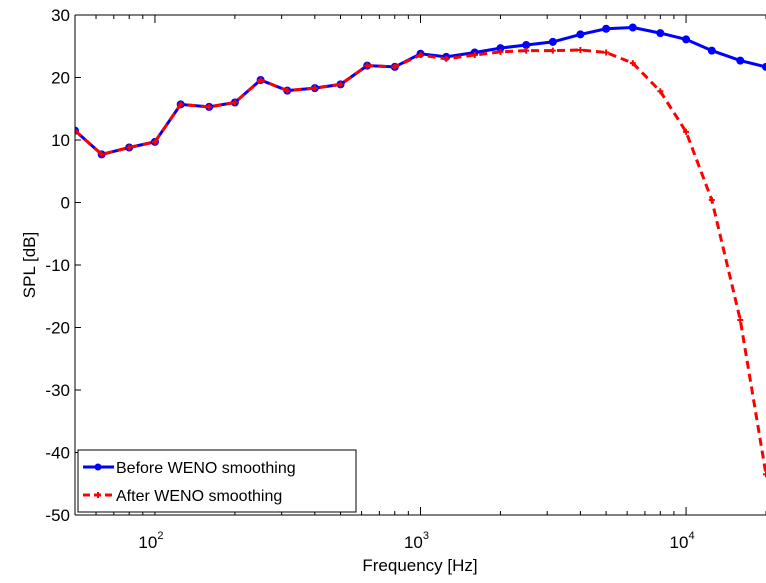  I want to click on x-tick-label: 10³, so click(416, 541).